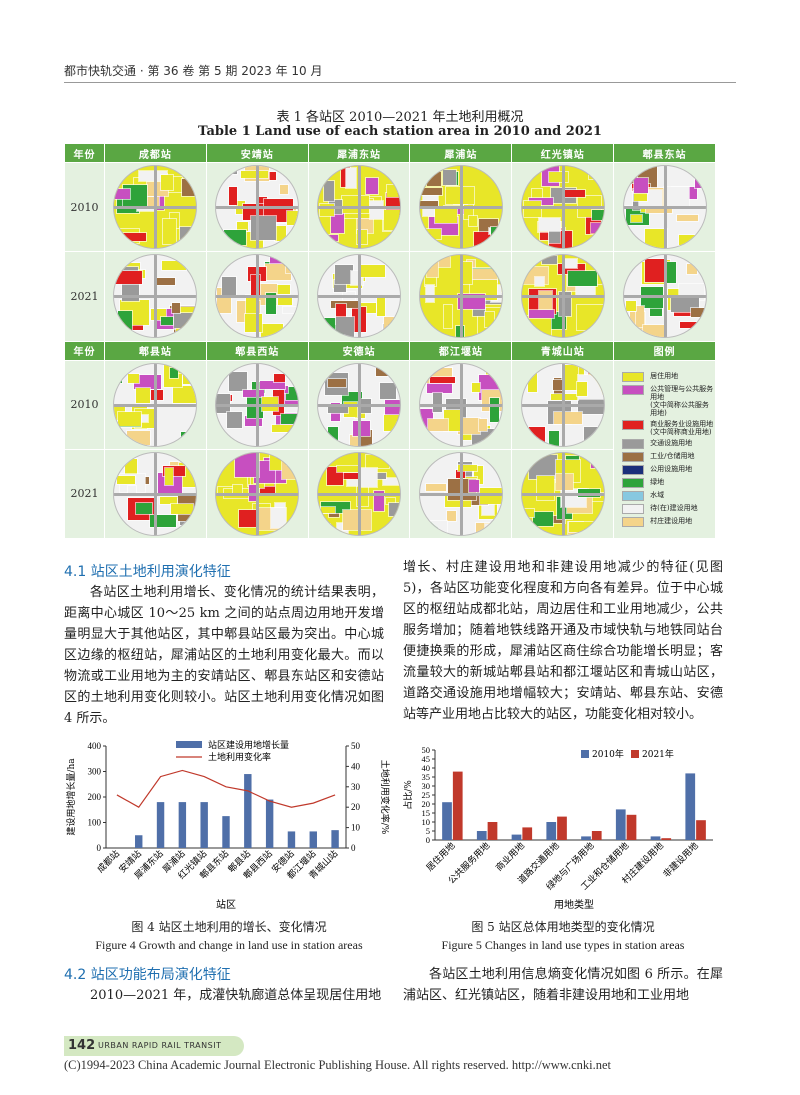 The height and width of the screenshot is (1095, 800). Describe the element at coordinates (359, 153) in the screenshot. I see `station-header: 犀浦东站` at that location.